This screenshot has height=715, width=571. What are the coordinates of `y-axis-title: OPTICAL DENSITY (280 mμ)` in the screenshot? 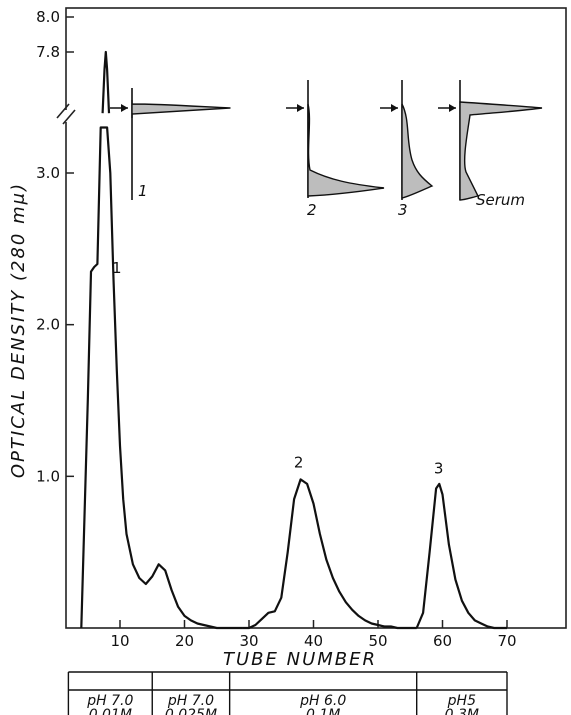 It's located at (18, 330).